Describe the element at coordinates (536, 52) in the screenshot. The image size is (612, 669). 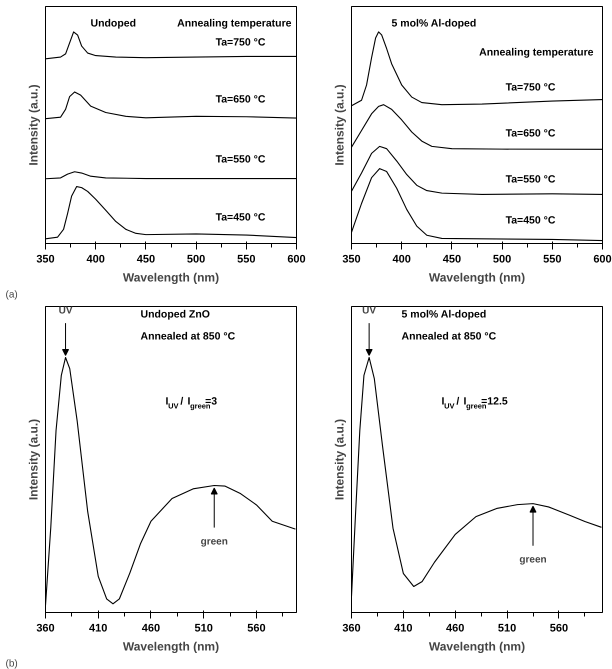
I see `annotation: Annealing temperature` at that location.